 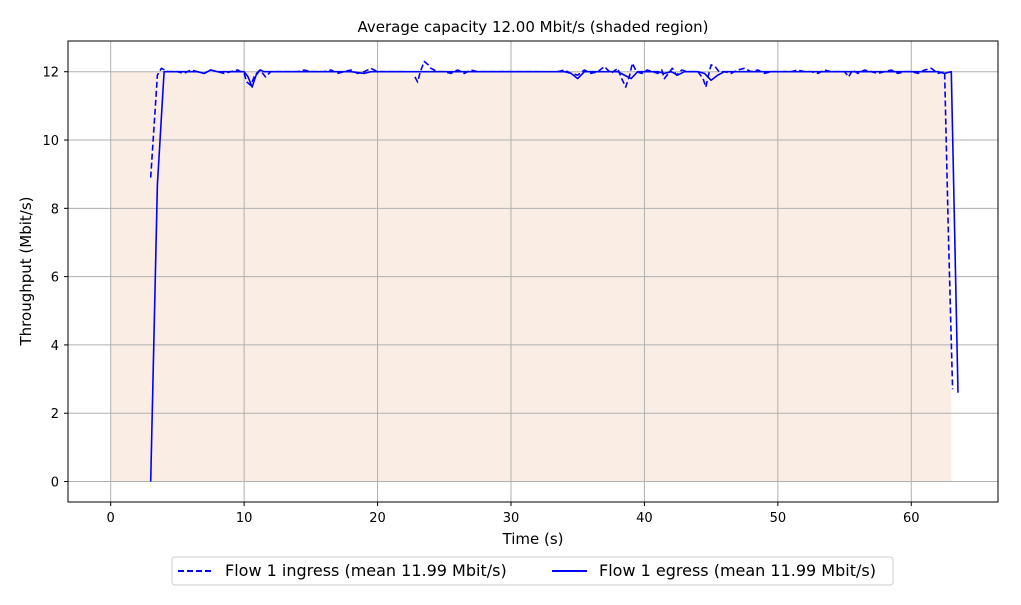 What do you see at coordinates (55, 483) in the screenshot?
I see `y-tick-label: 0` at bounding box center [55, 483].